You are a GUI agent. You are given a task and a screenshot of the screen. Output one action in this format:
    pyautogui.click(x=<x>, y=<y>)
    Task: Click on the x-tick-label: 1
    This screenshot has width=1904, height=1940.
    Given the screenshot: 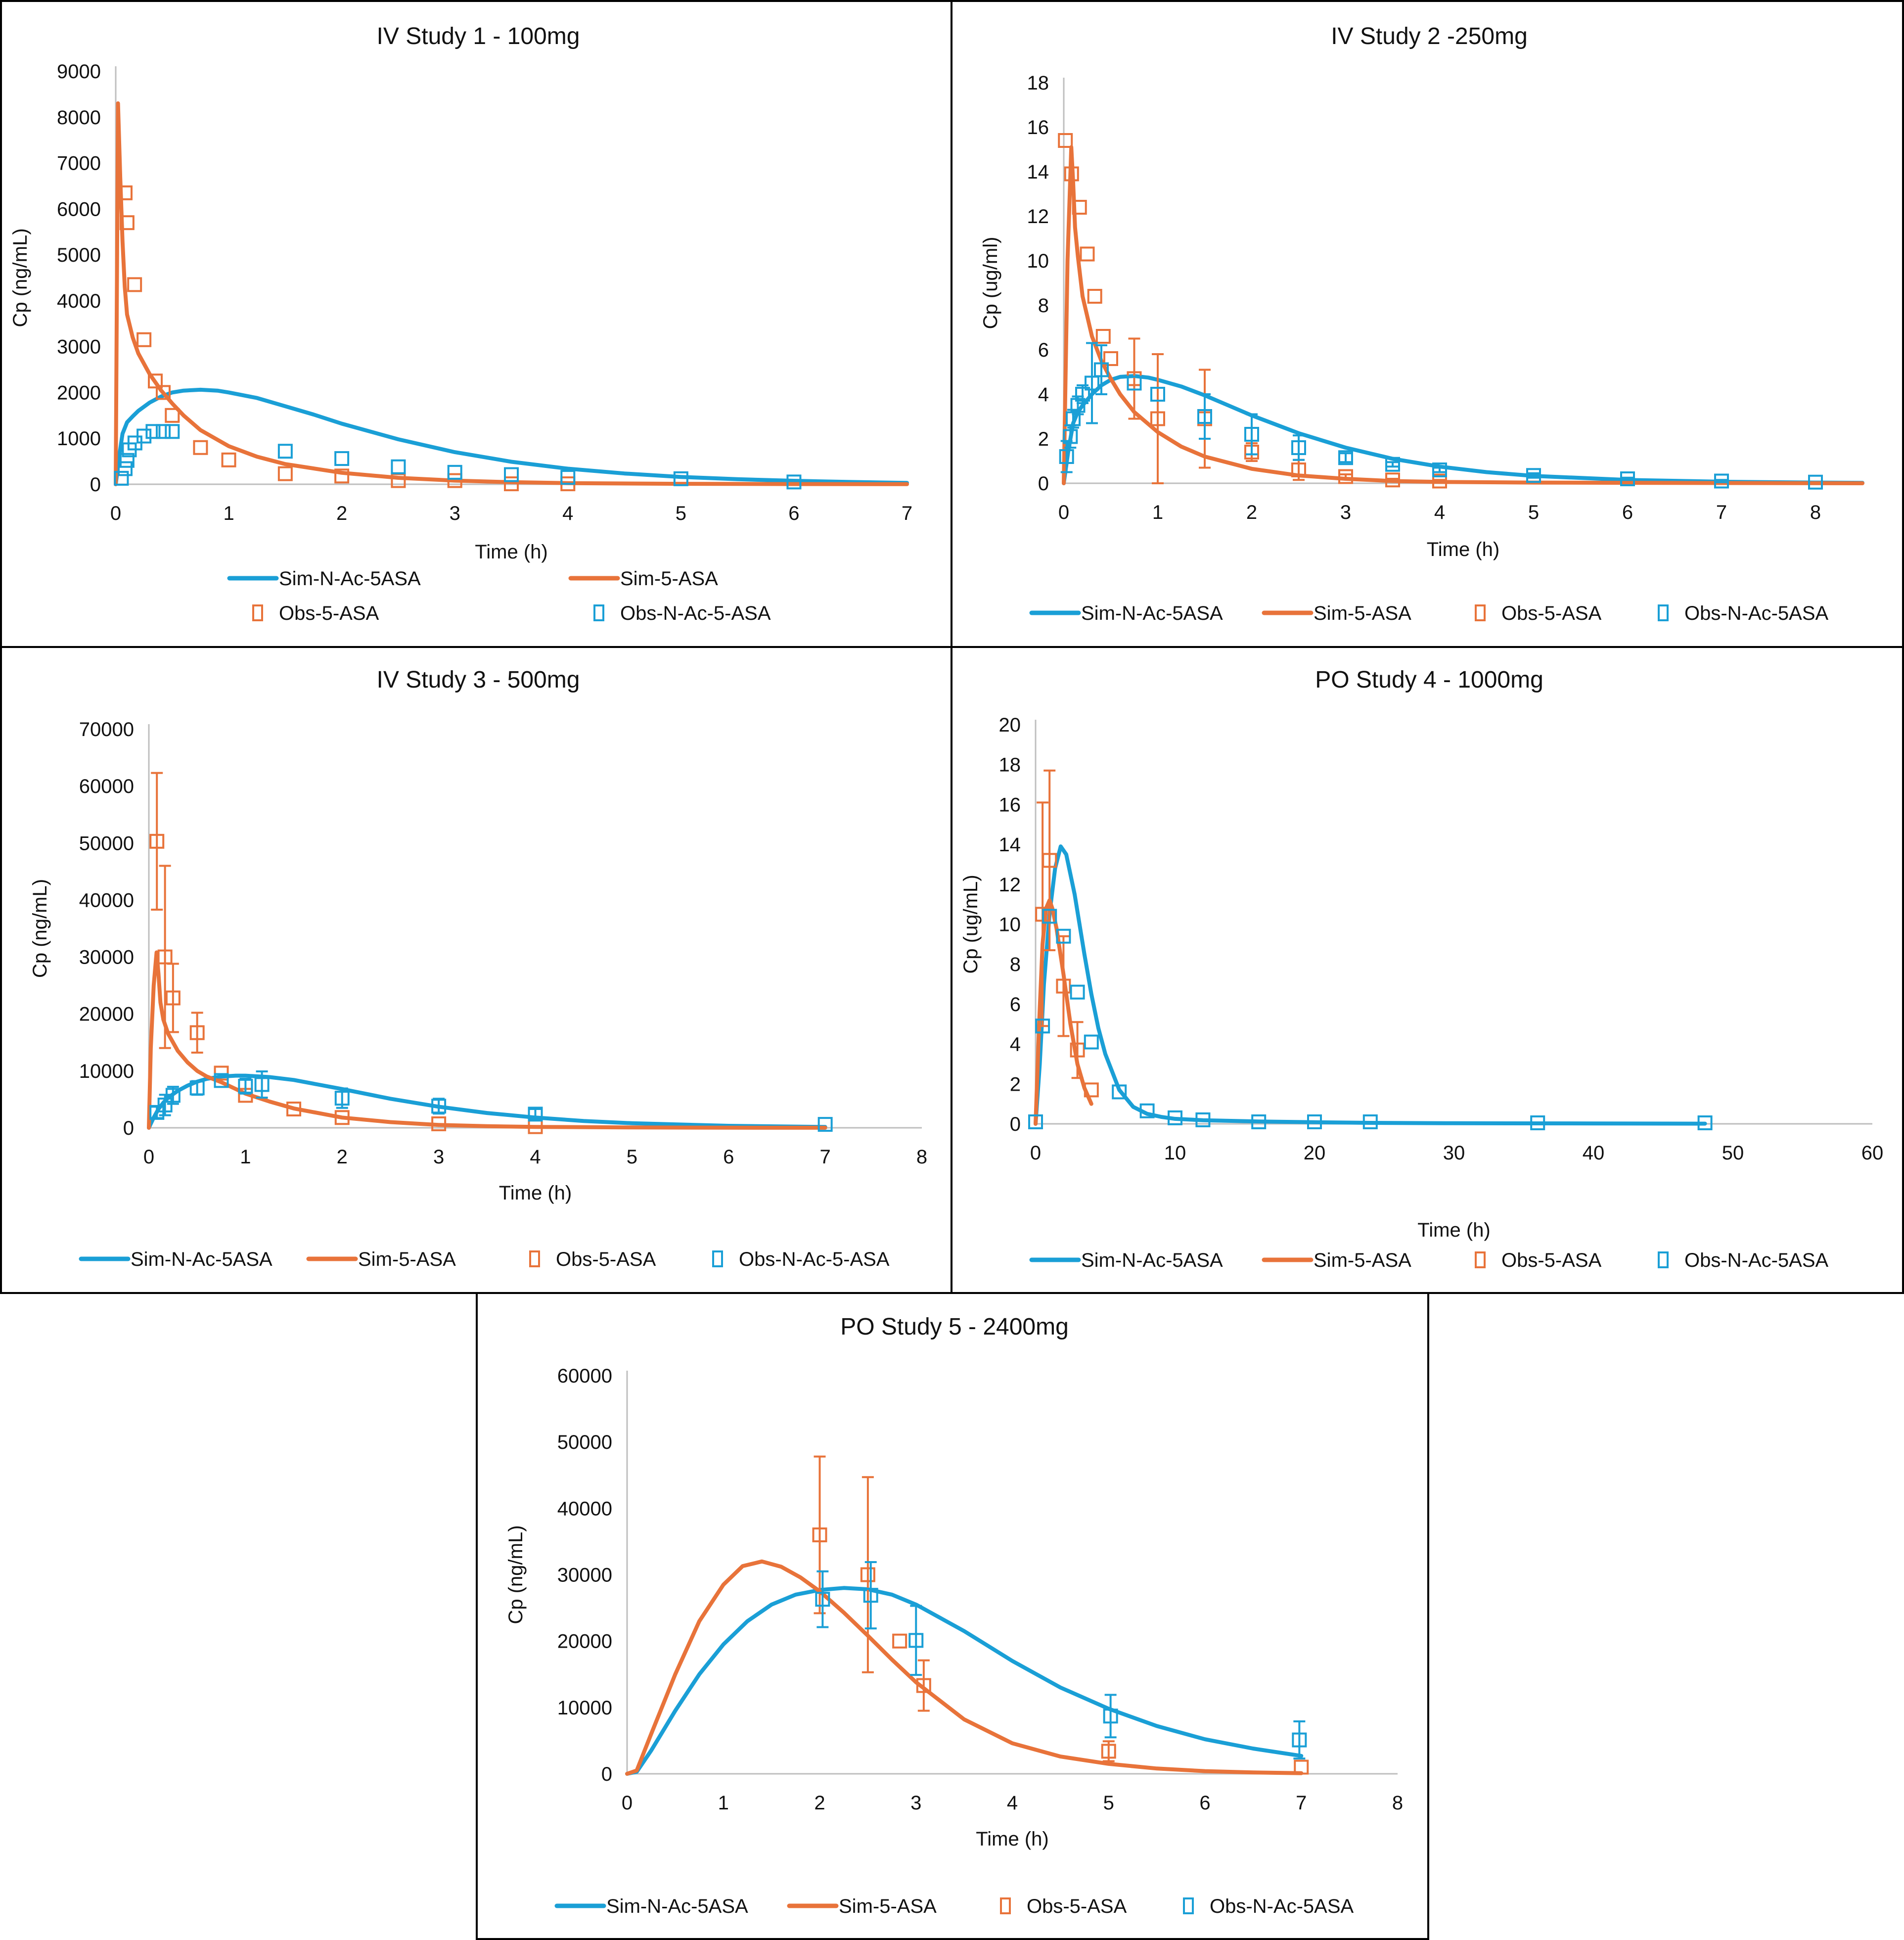 What is the action you would take?
    pyautogui.click(x=723, y=1803)
    